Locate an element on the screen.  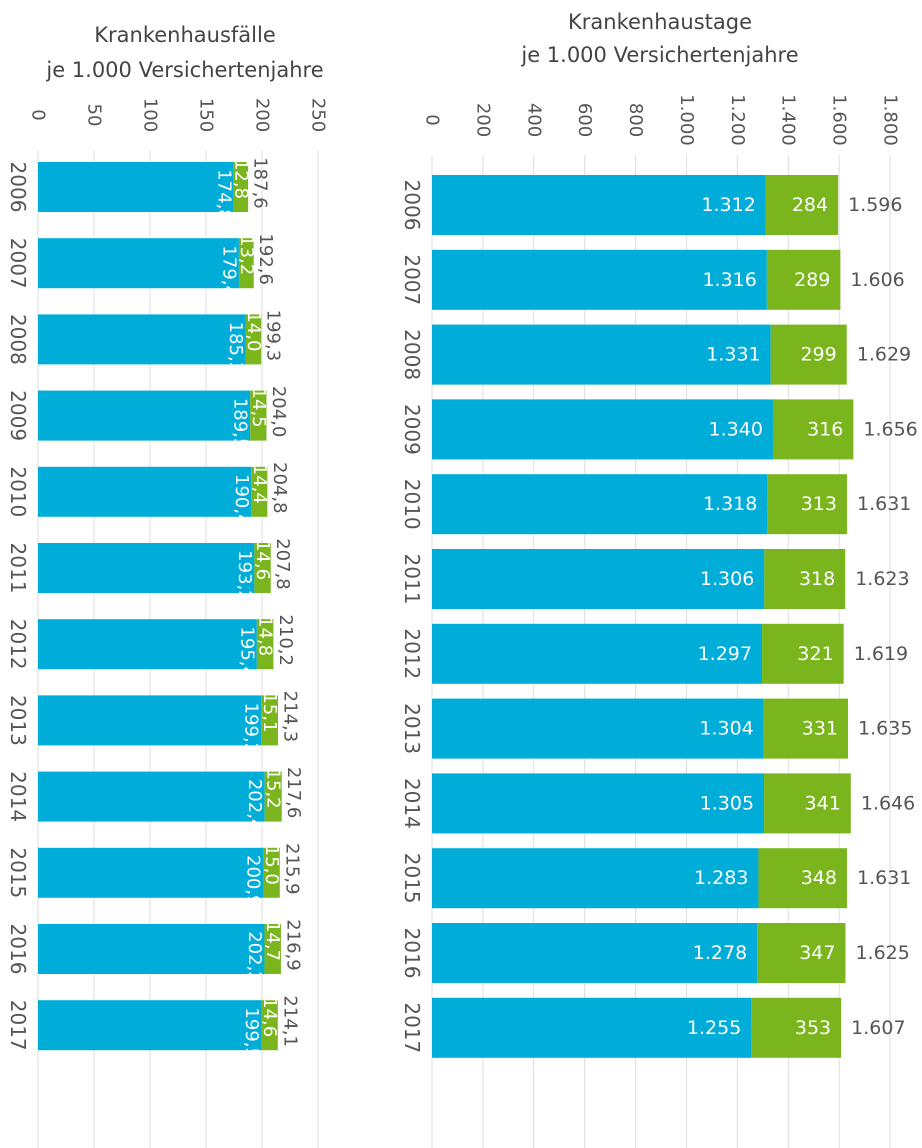
year-label: 2015 is located at coordinates (18, 872).